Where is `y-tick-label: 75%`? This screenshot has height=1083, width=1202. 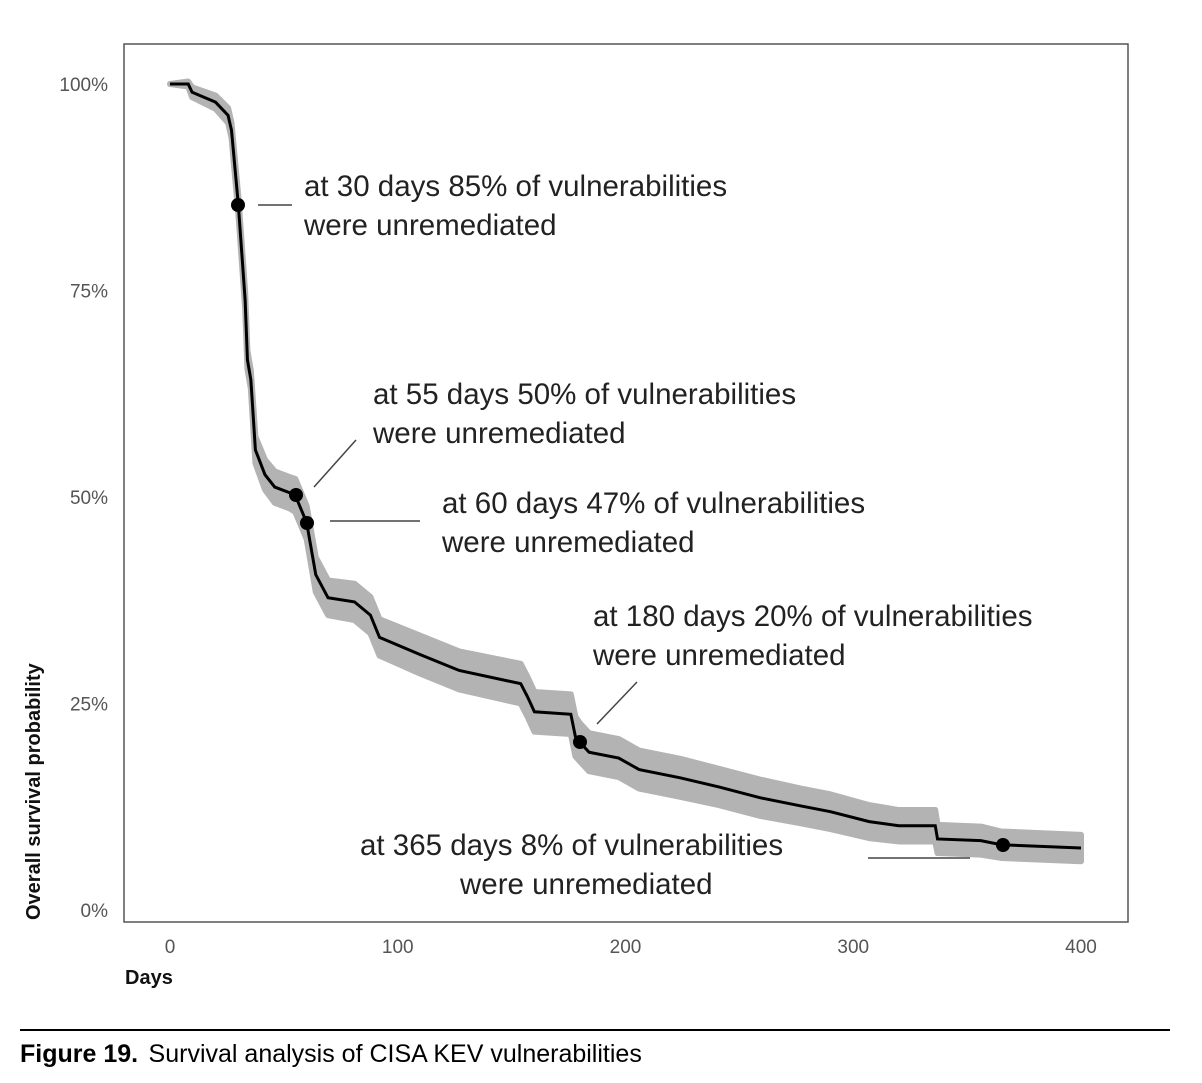
y-tick-label: 75% is located at coordinates (89, 292).